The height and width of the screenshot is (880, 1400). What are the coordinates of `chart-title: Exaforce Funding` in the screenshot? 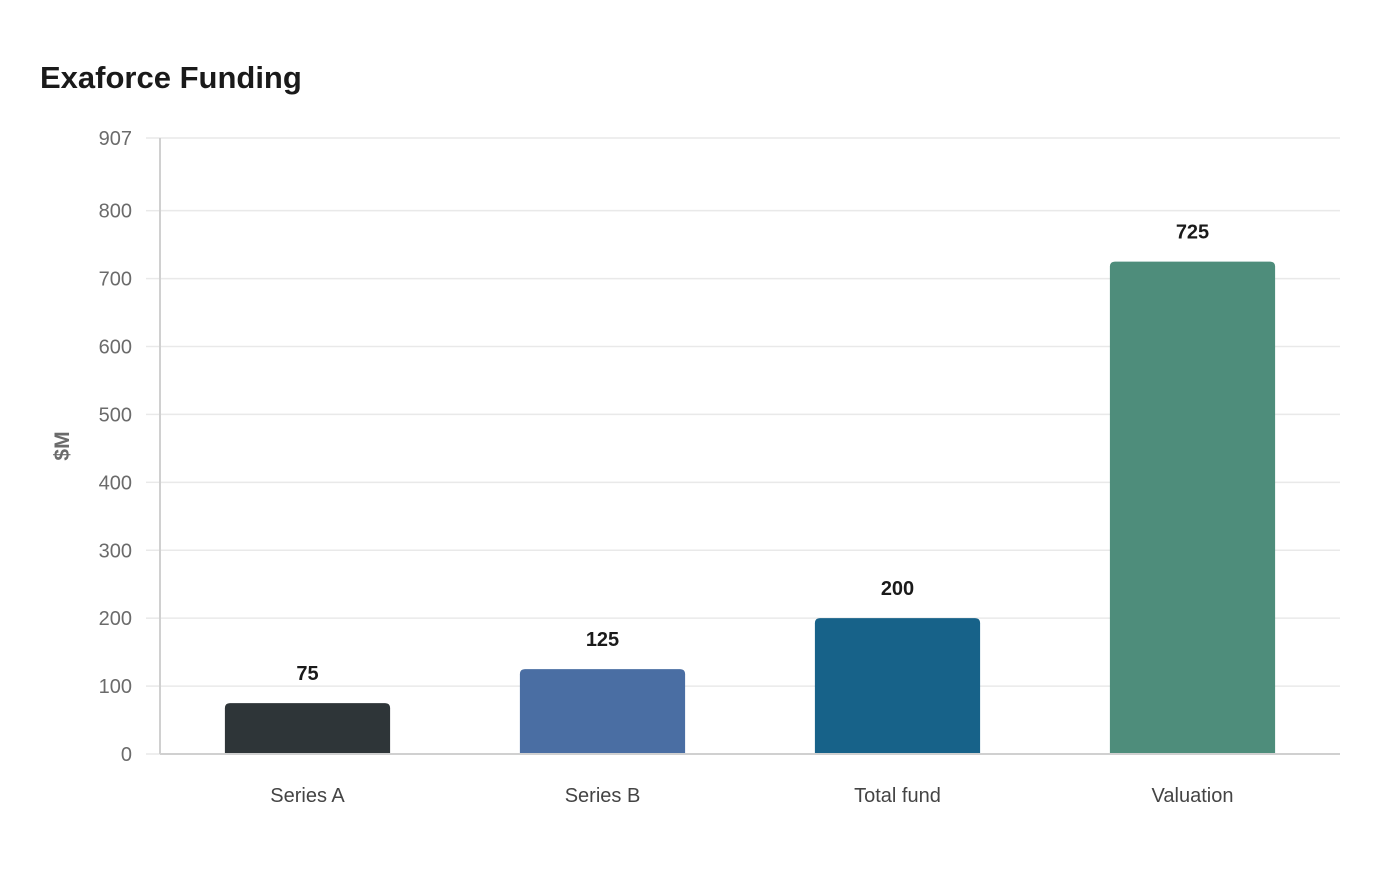 It's located at (171, 77).